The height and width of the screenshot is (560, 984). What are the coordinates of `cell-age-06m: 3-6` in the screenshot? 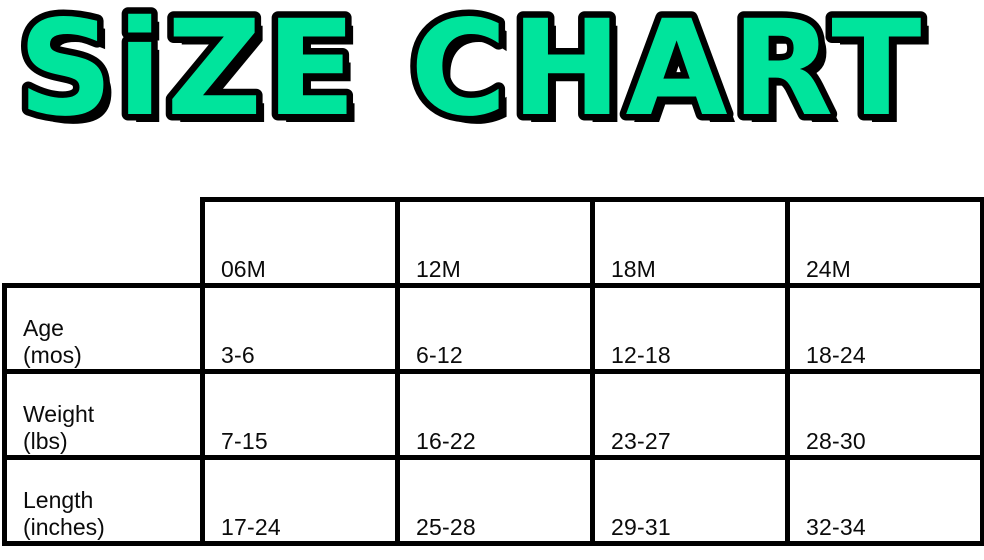 It's located at (300, 328).